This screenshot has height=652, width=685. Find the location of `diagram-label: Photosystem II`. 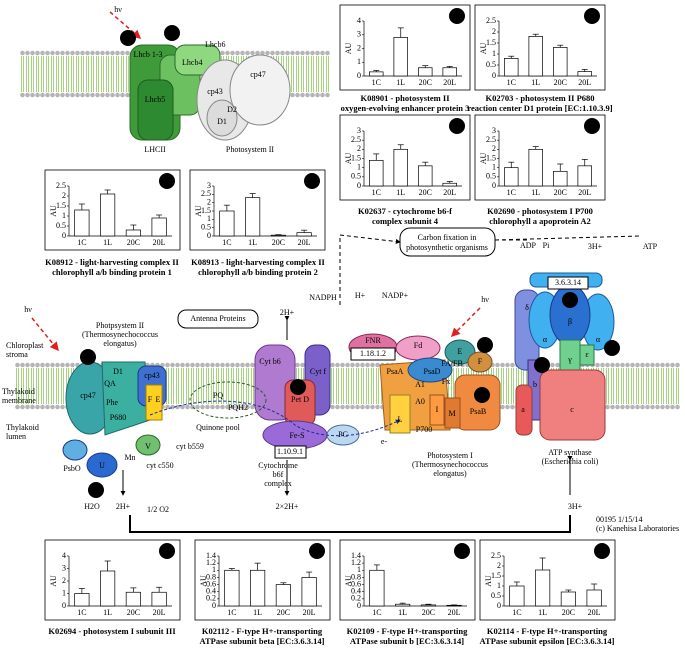

diagram-label: Photosystem II is located at coordinates (250, 149).